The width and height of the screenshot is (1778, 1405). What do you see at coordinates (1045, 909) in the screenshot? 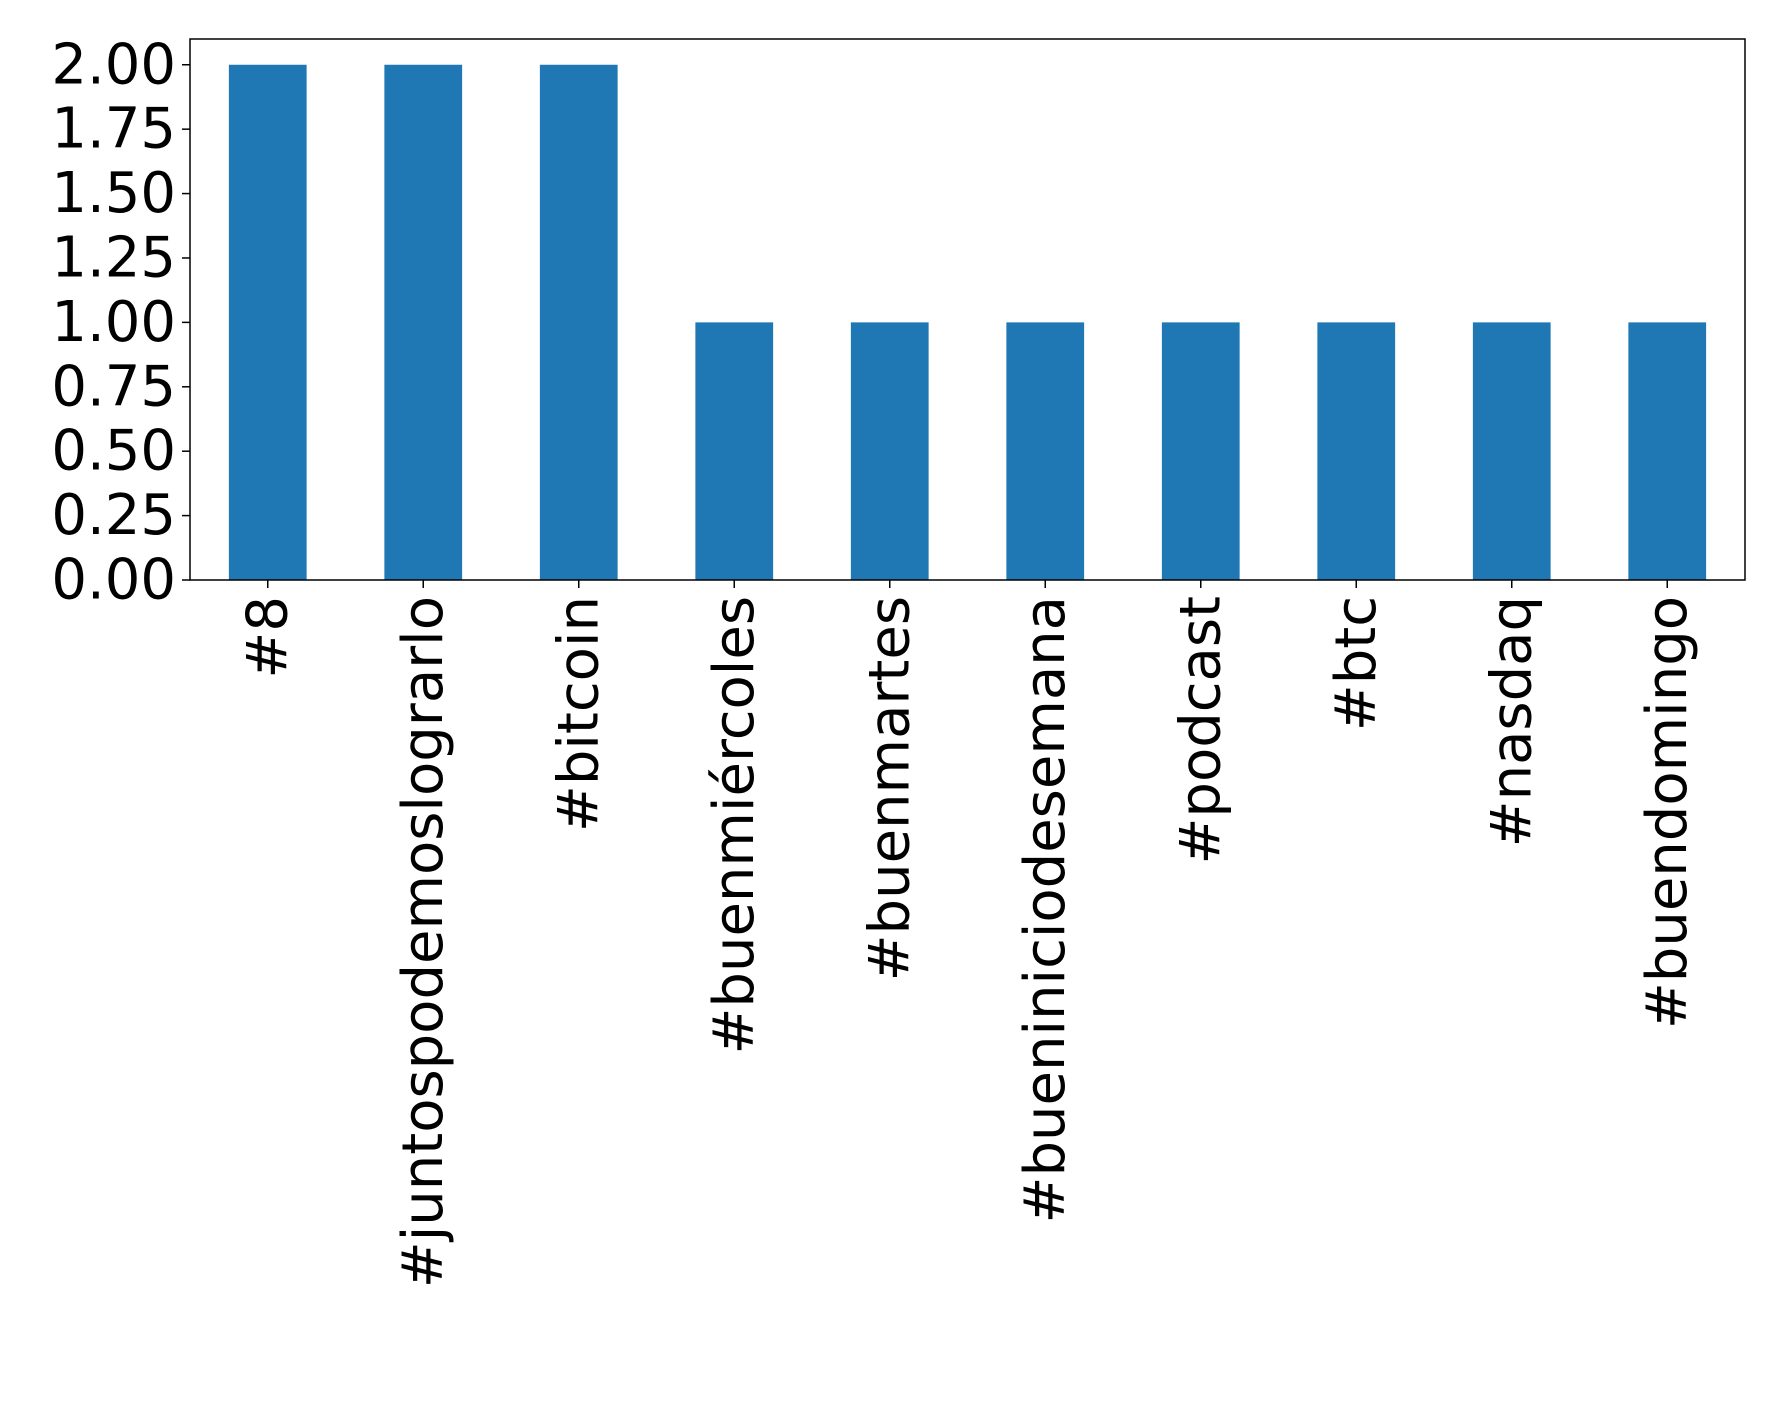
I see `x-tick-label: #bueniniciodesemana` at bounding box center [1045, 909].